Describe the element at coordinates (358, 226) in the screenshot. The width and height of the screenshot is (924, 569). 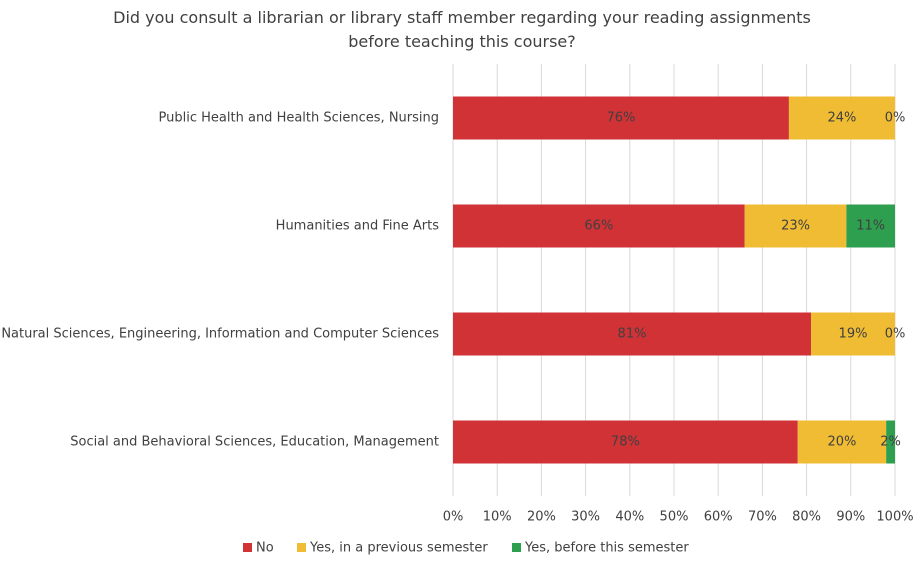
I see `y-tick-label: Humanities and Fine Arts` at that location.